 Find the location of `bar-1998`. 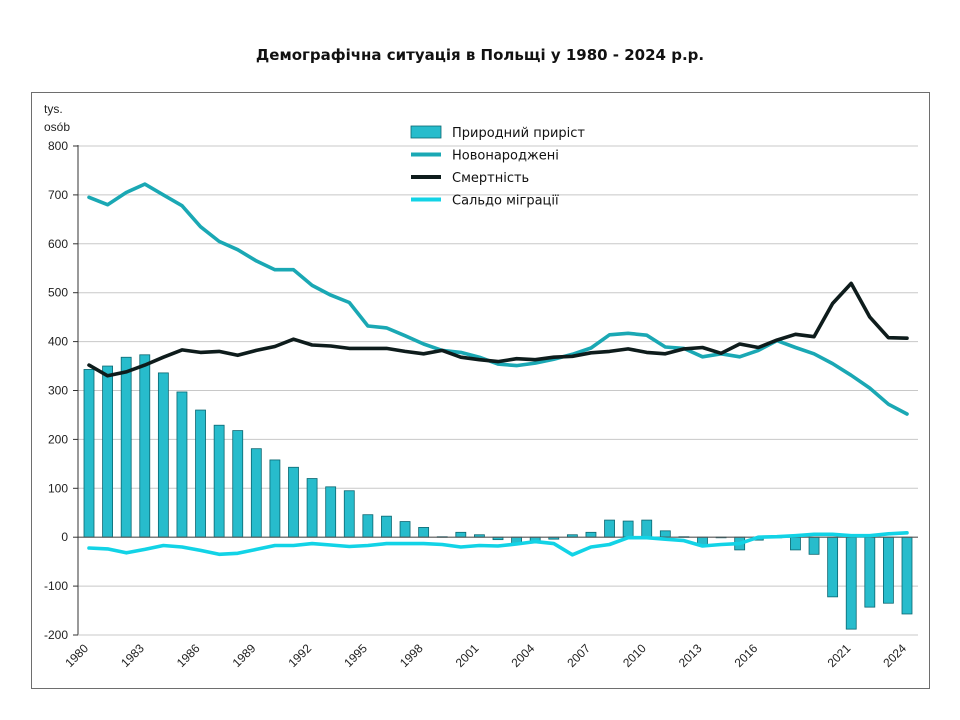

bar-1998 is located at coordinates (424, 532).